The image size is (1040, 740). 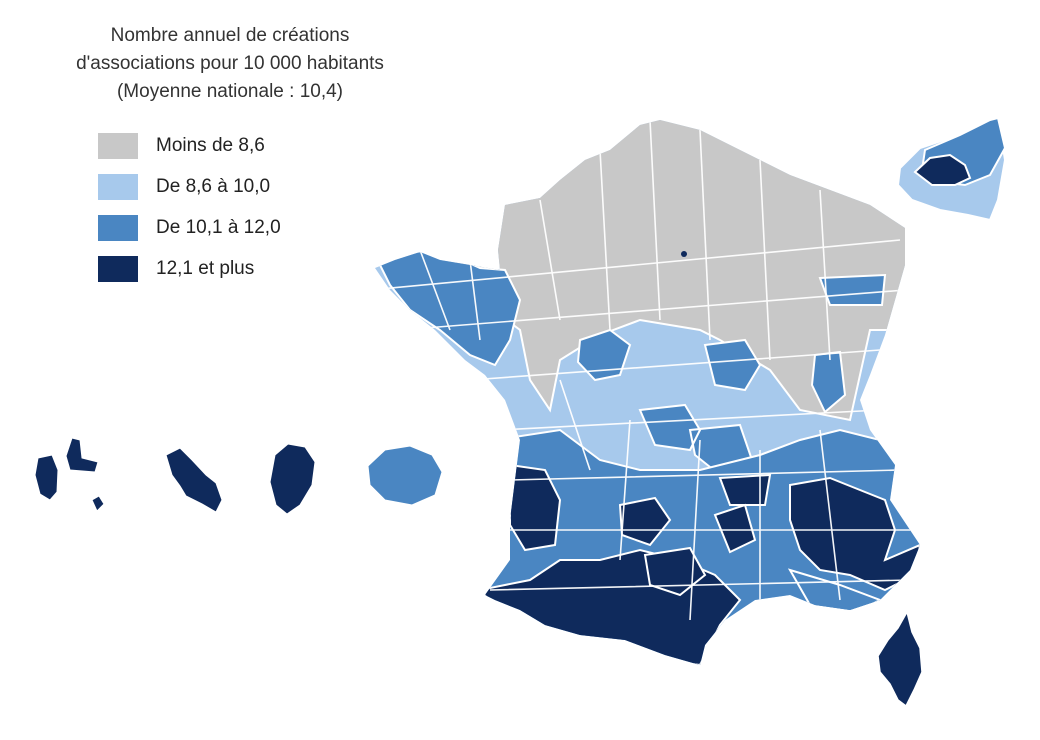 What do you see at coordinates (742, 513) in the screenshot?
I see `zone-cevennes-dark-blue` at bounding box center [742, 513].